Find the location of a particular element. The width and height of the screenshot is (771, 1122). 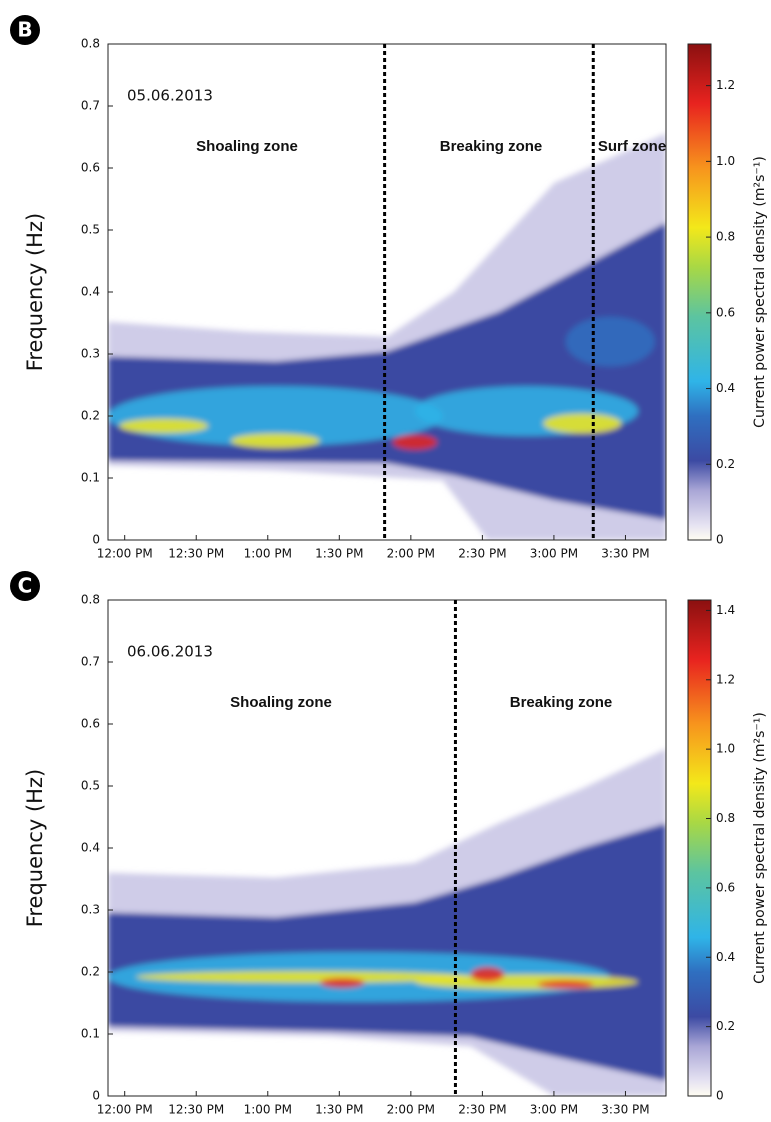

colorbar-tick-label: 1.4 is located at coordinates (725, 610).